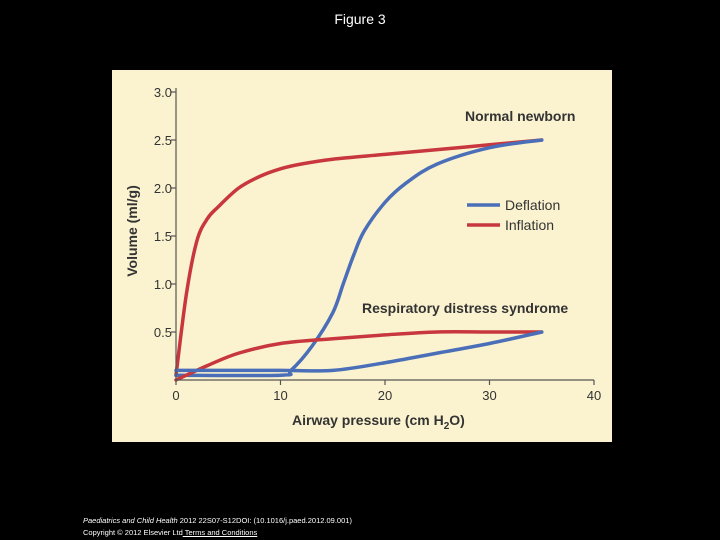 This screenshot has width=720, height=540. I want to click on x-axis-title: Airway pressure (cm H2O), so click(378, 422).